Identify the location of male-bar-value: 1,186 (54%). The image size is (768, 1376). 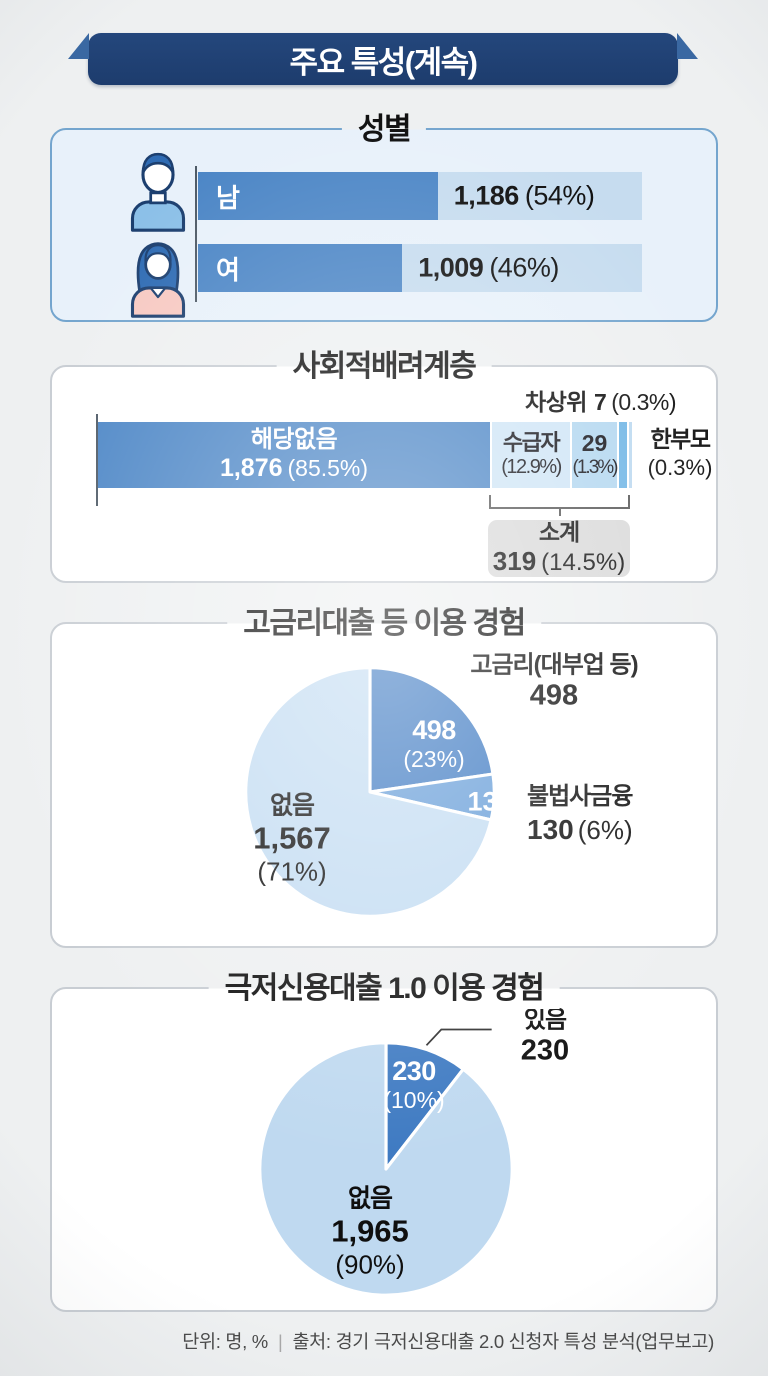
(524, 195).